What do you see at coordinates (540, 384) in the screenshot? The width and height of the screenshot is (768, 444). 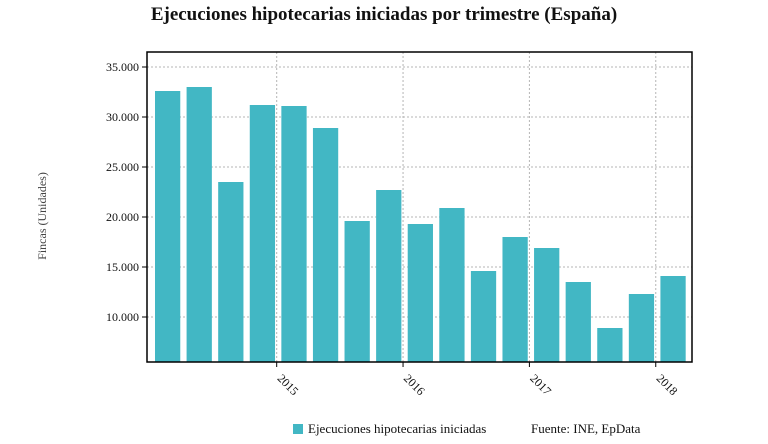 I see `x-tick-label: 2017` at bounding box center [540, 384].